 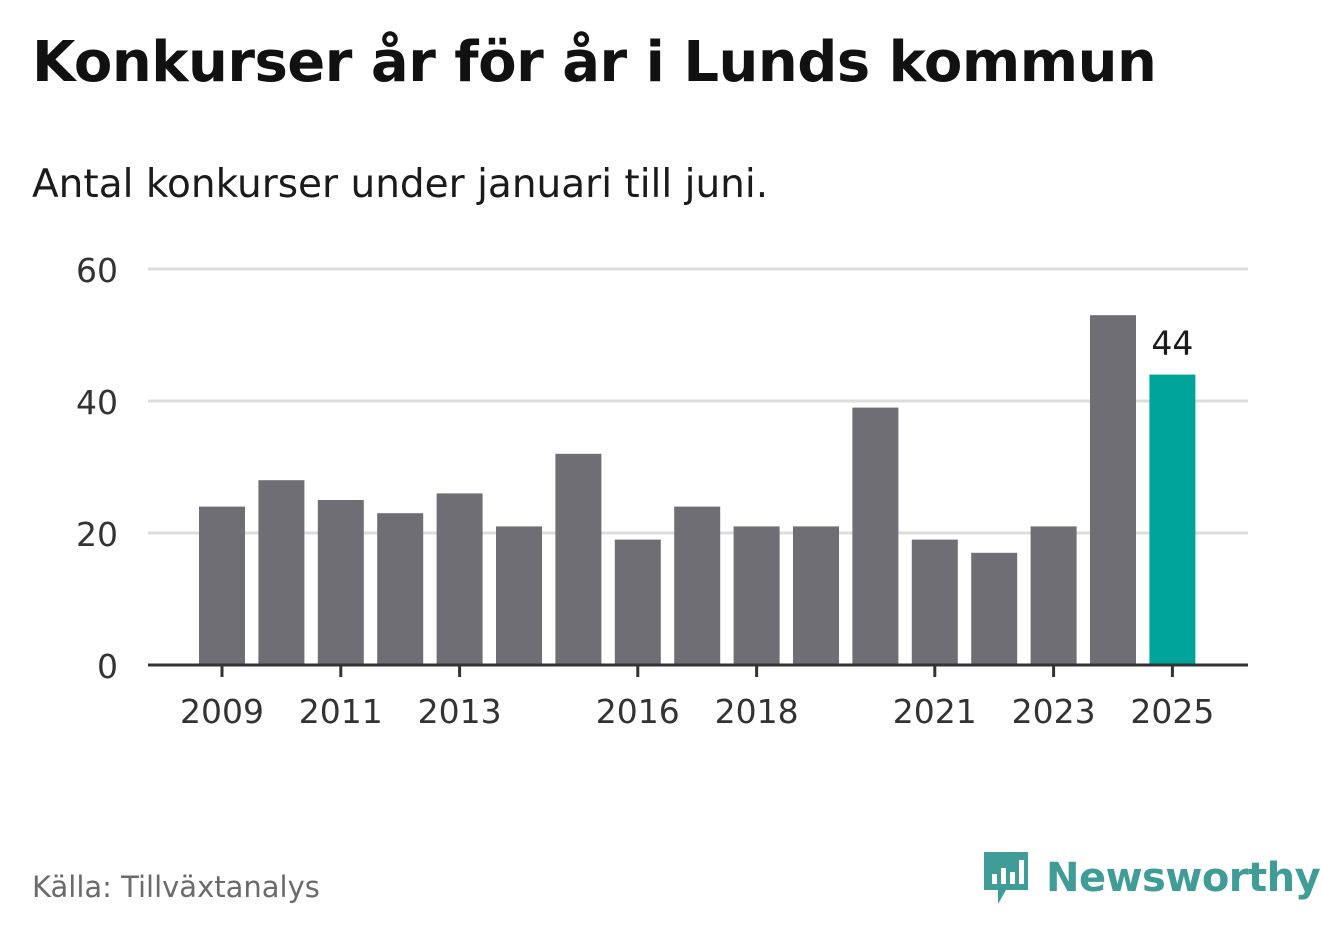 I want to click on brand-name: Newsworthy, so click(x=1183, y=878).